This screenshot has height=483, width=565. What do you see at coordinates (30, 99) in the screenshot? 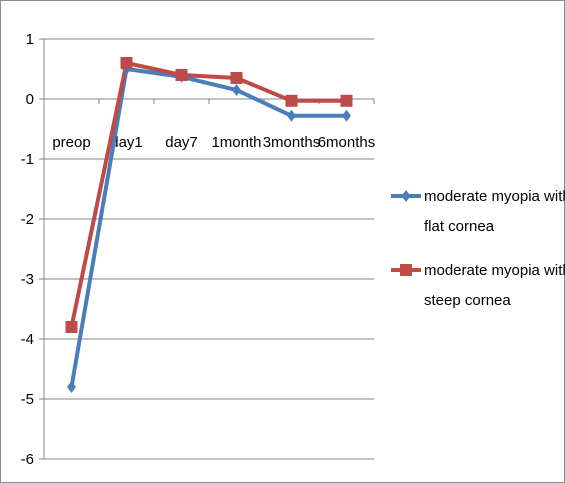
I see `y-tick-label: 0` at bounding box center [30, 99].